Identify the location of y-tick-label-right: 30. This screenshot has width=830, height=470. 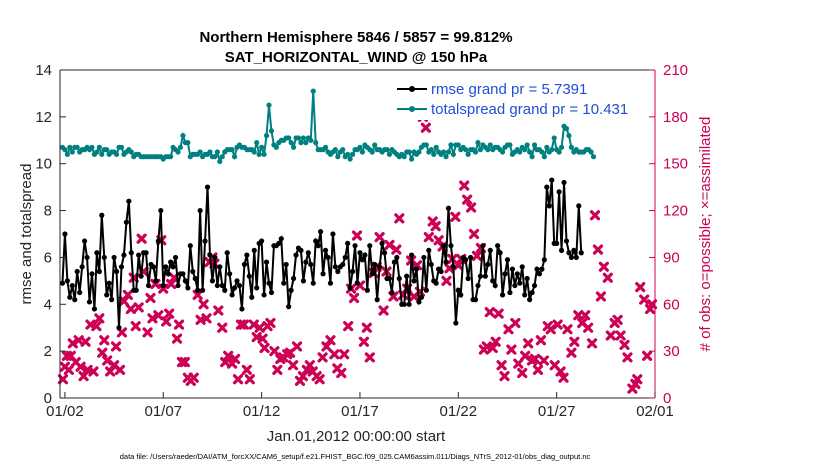
(671, 351).